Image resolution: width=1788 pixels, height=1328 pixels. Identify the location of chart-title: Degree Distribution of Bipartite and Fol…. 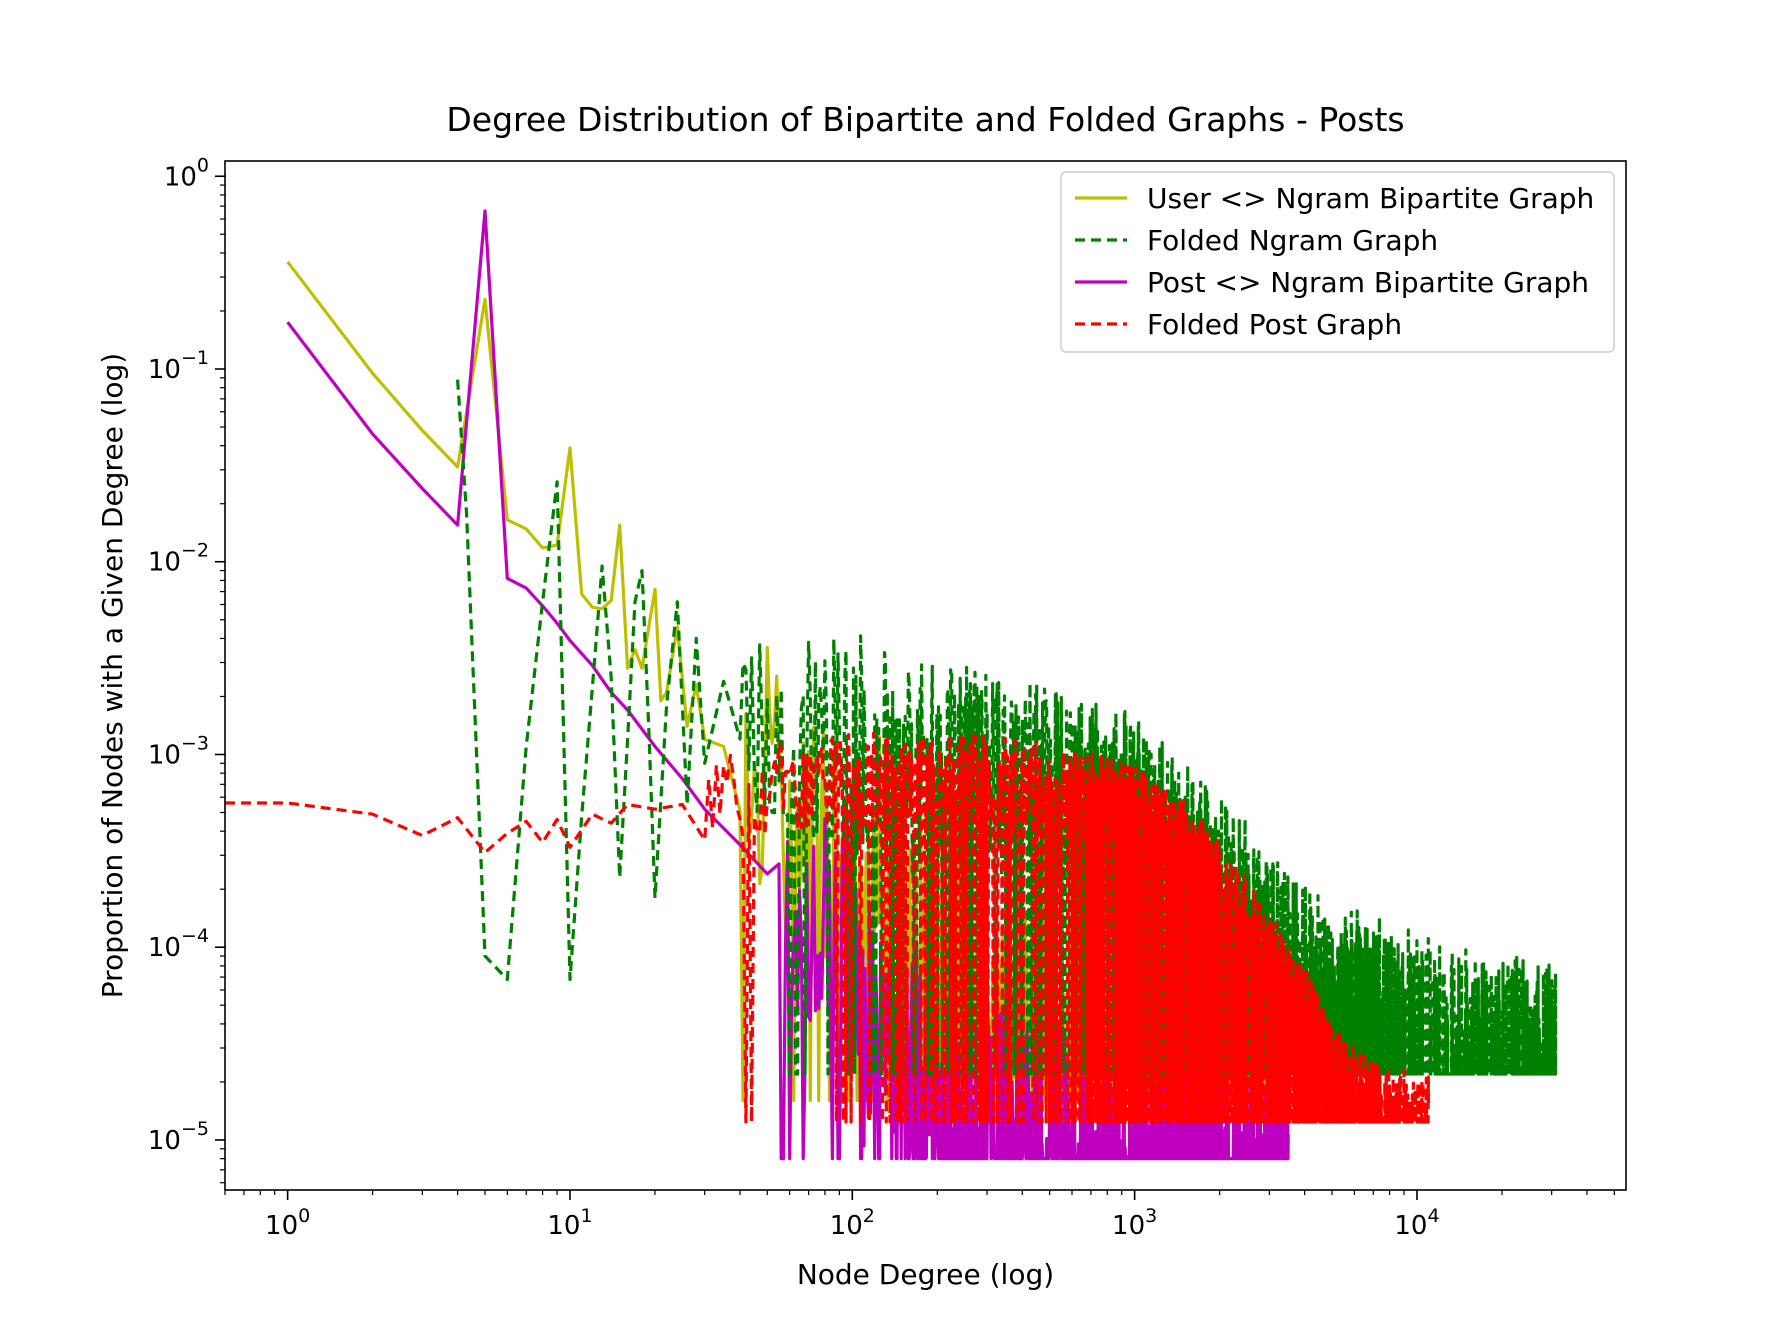
(925, 119).